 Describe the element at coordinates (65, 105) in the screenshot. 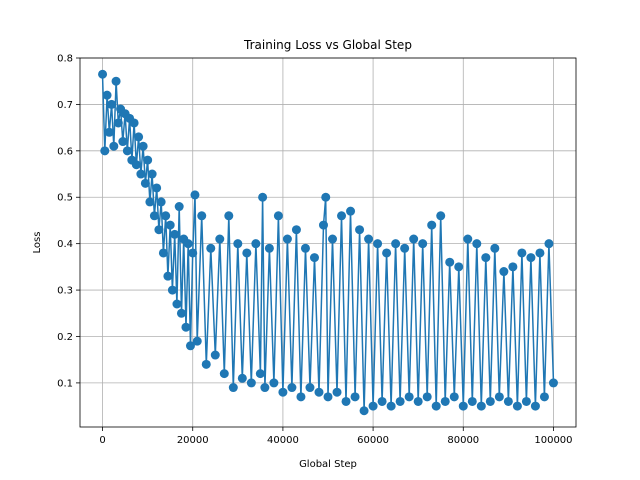

I see `y-tick-label: 0.7` at that location.